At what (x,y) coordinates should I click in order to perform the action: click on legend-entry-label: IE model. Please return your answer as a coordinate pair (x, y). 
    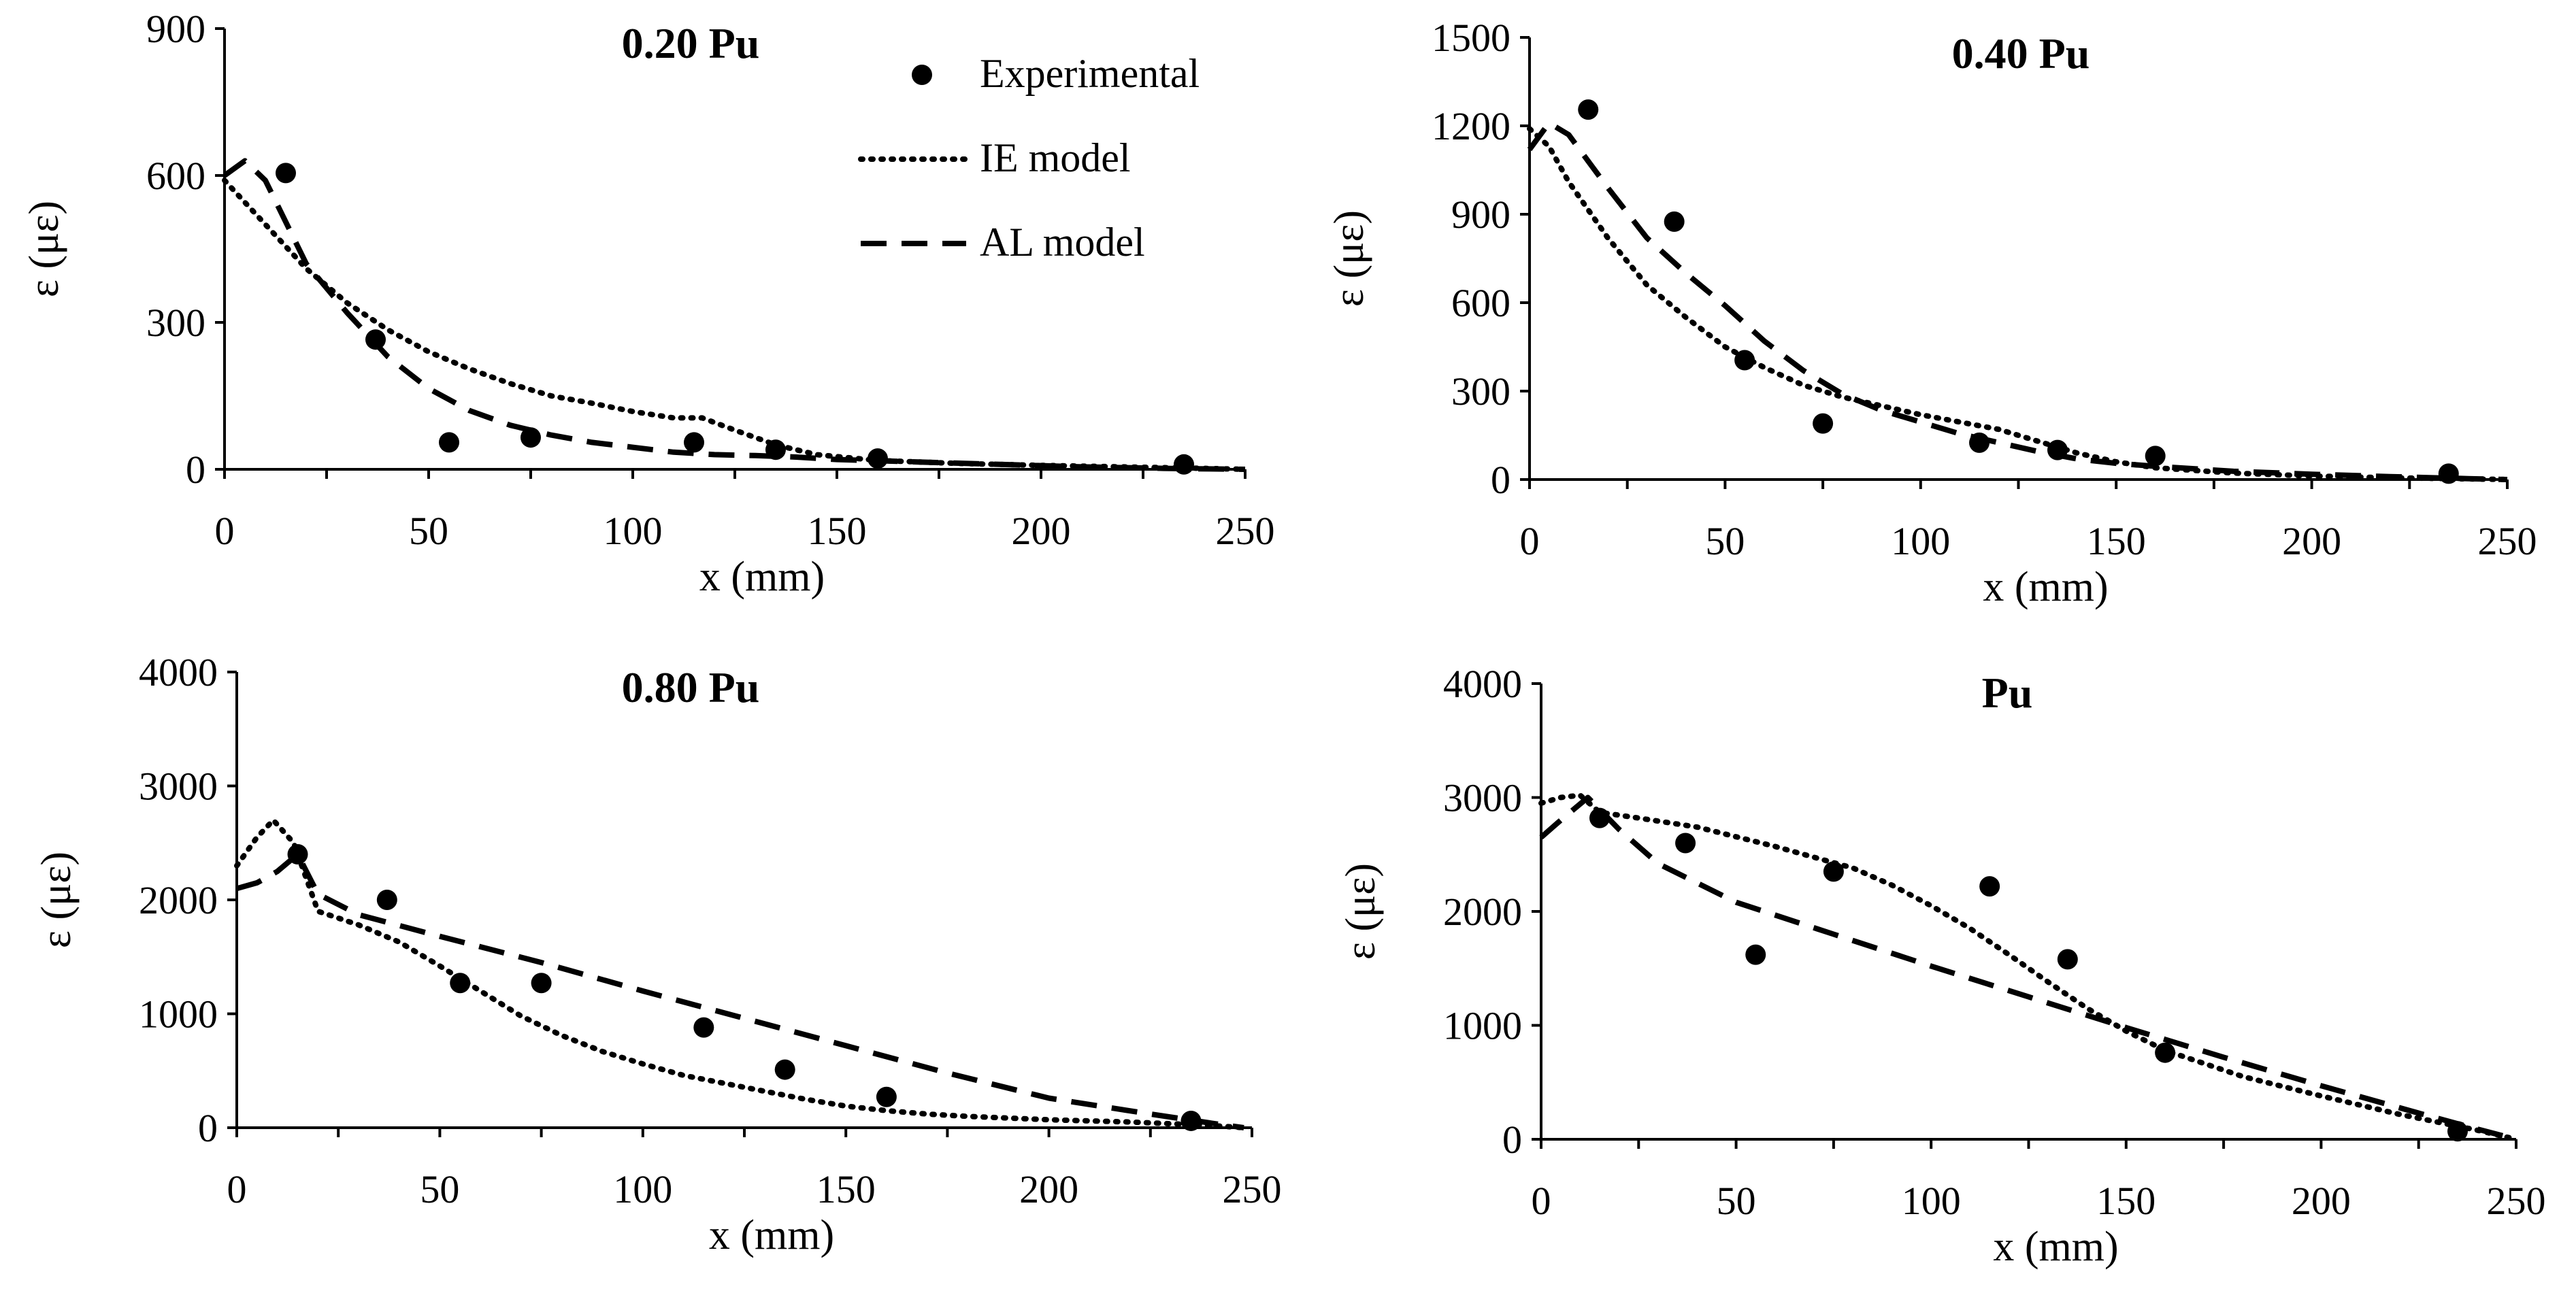
    Looking at the image, I should click on (1056, 157).